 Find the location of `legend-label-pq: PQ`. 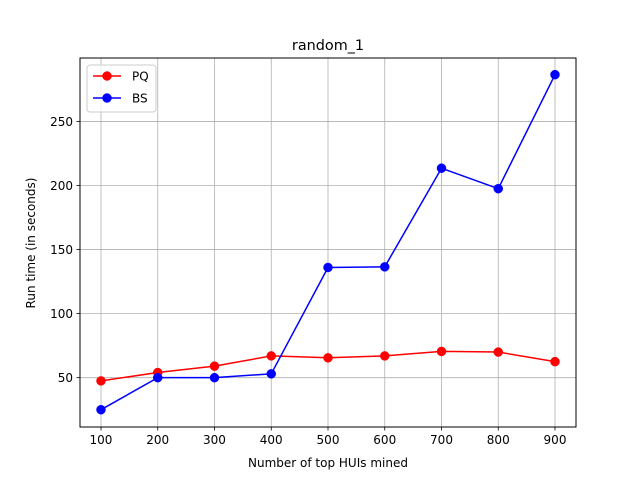

legend-label-pq: PQ is located at coordinates (140, 77).